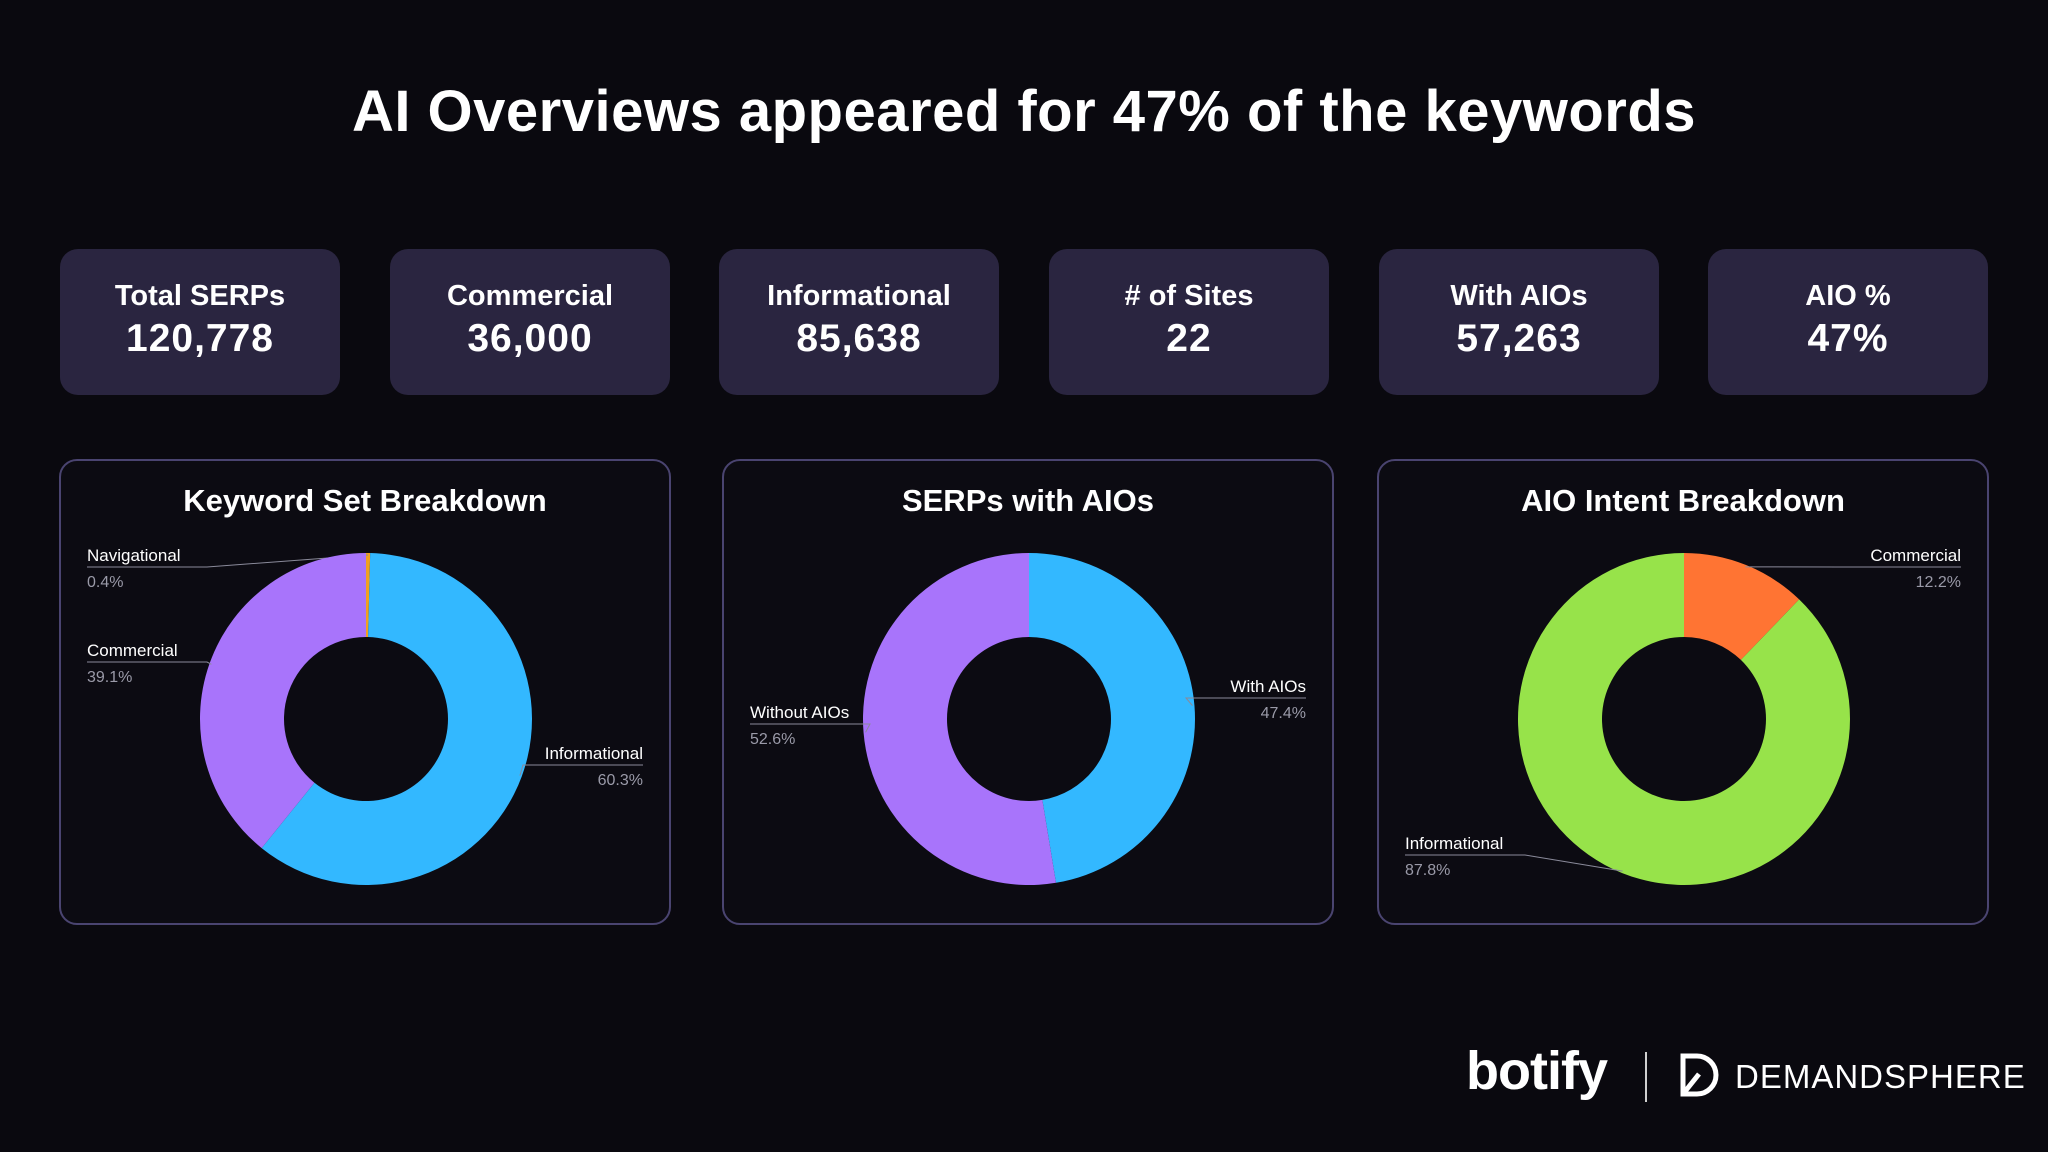 This screenshot has height=1152, width=2048. Describe the element at coordinates (620, 780) in the screenshot. I see `slice-percent-informational: 60.3%` at that location.